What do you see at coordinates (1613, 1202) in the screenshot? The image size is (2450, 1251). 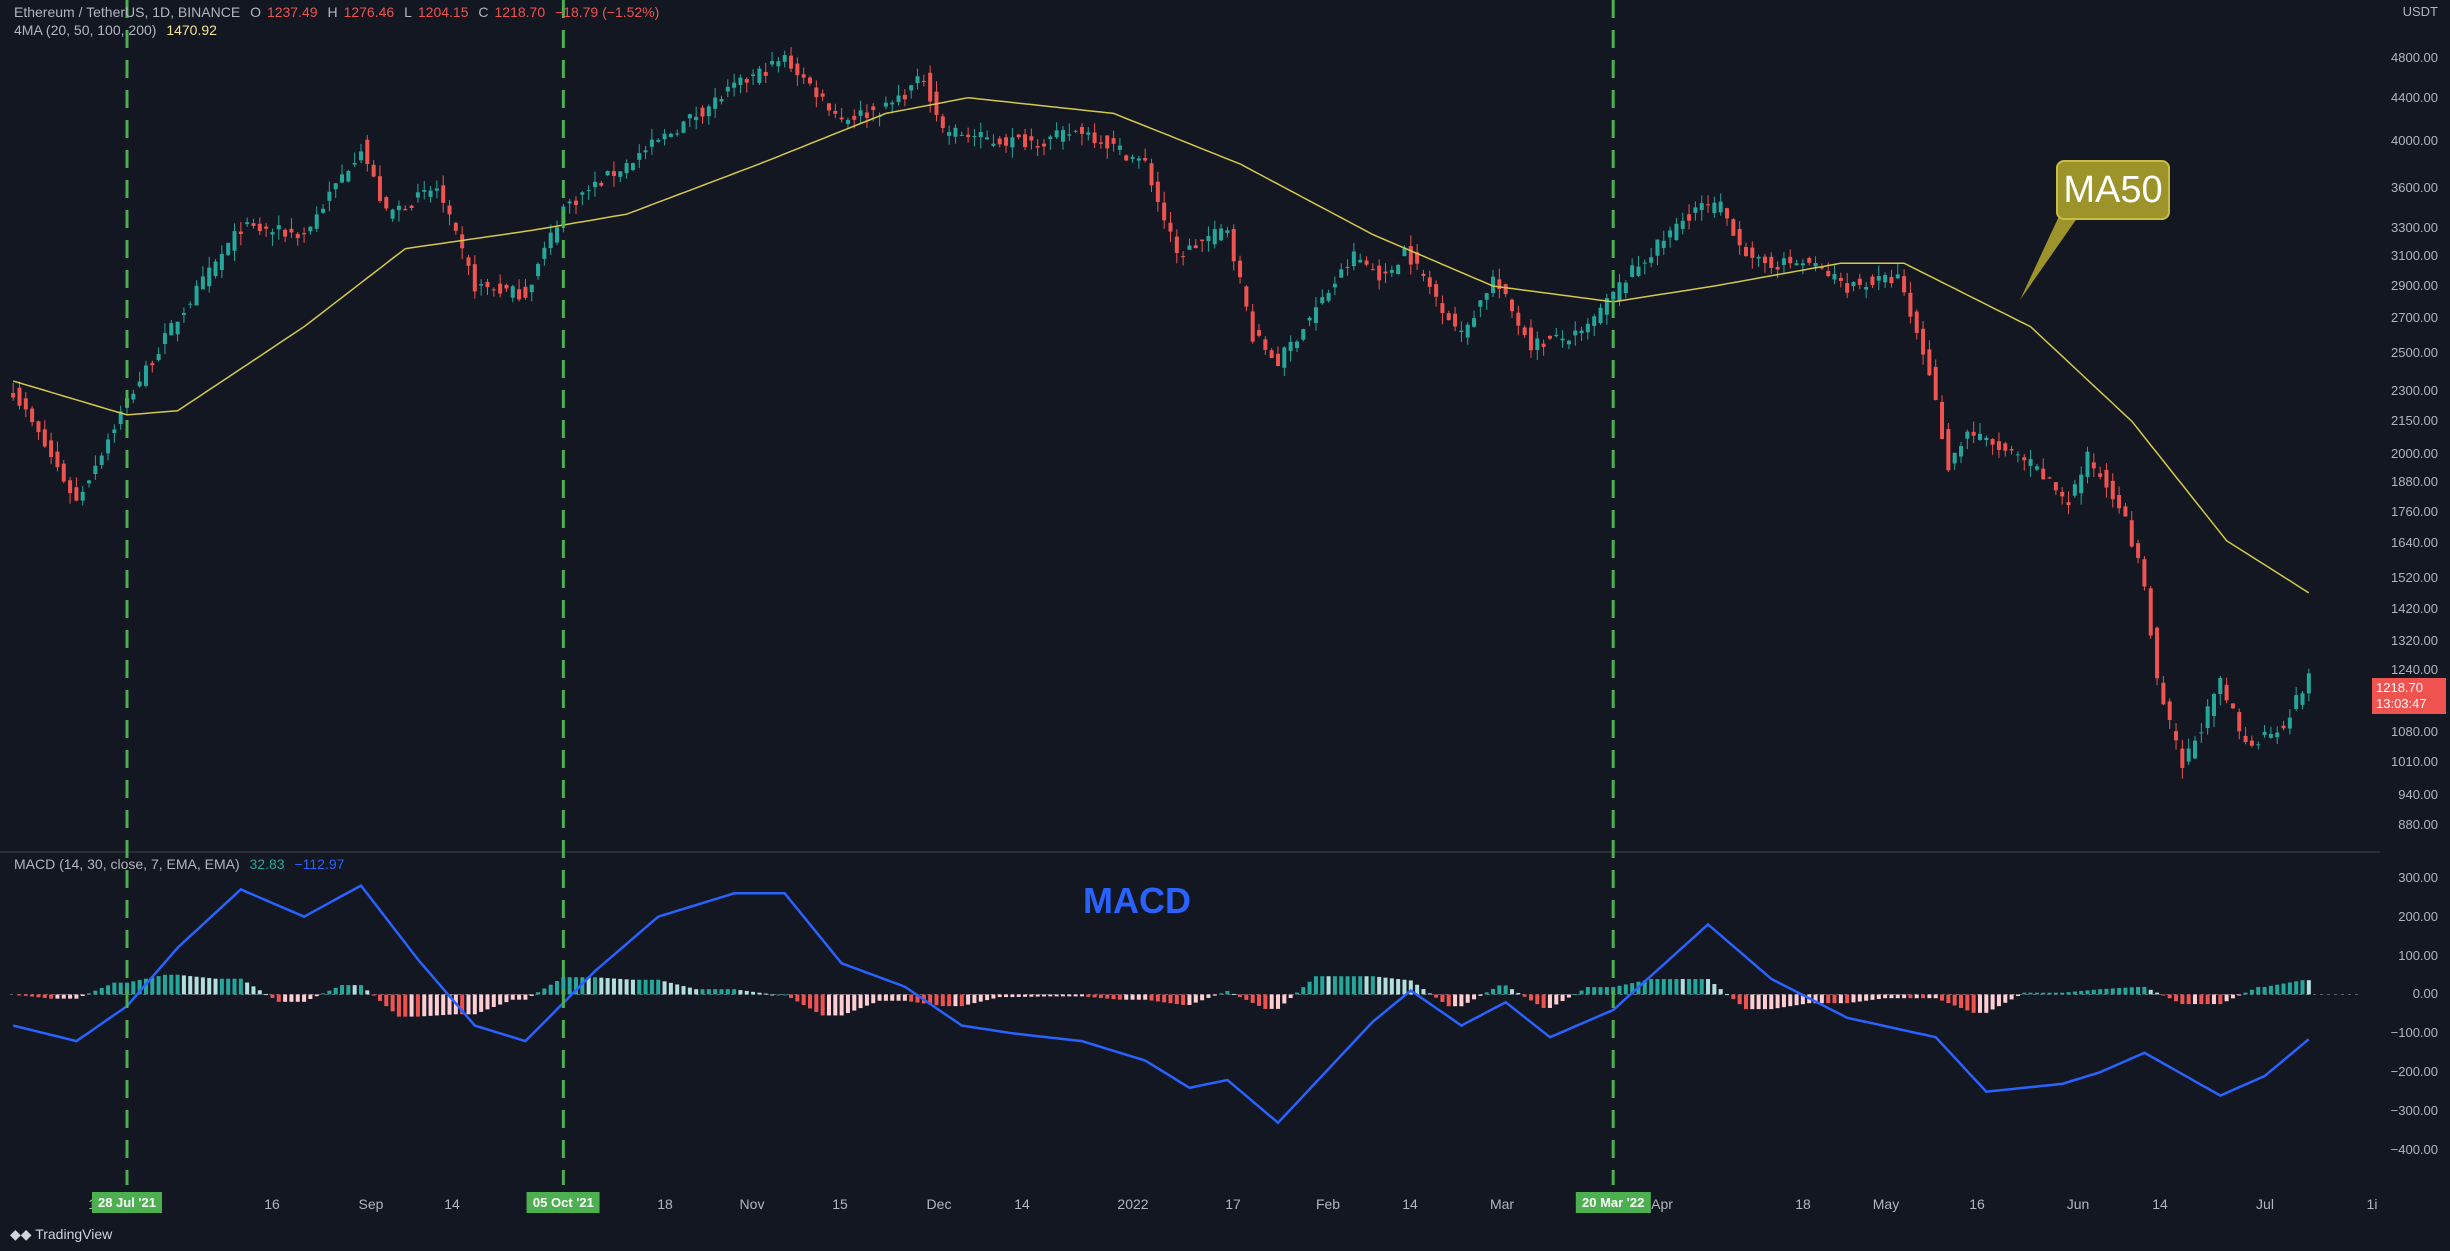 I see `time-highlight-badge: 20 Mar '22` at bounding box center [1613, 1202].